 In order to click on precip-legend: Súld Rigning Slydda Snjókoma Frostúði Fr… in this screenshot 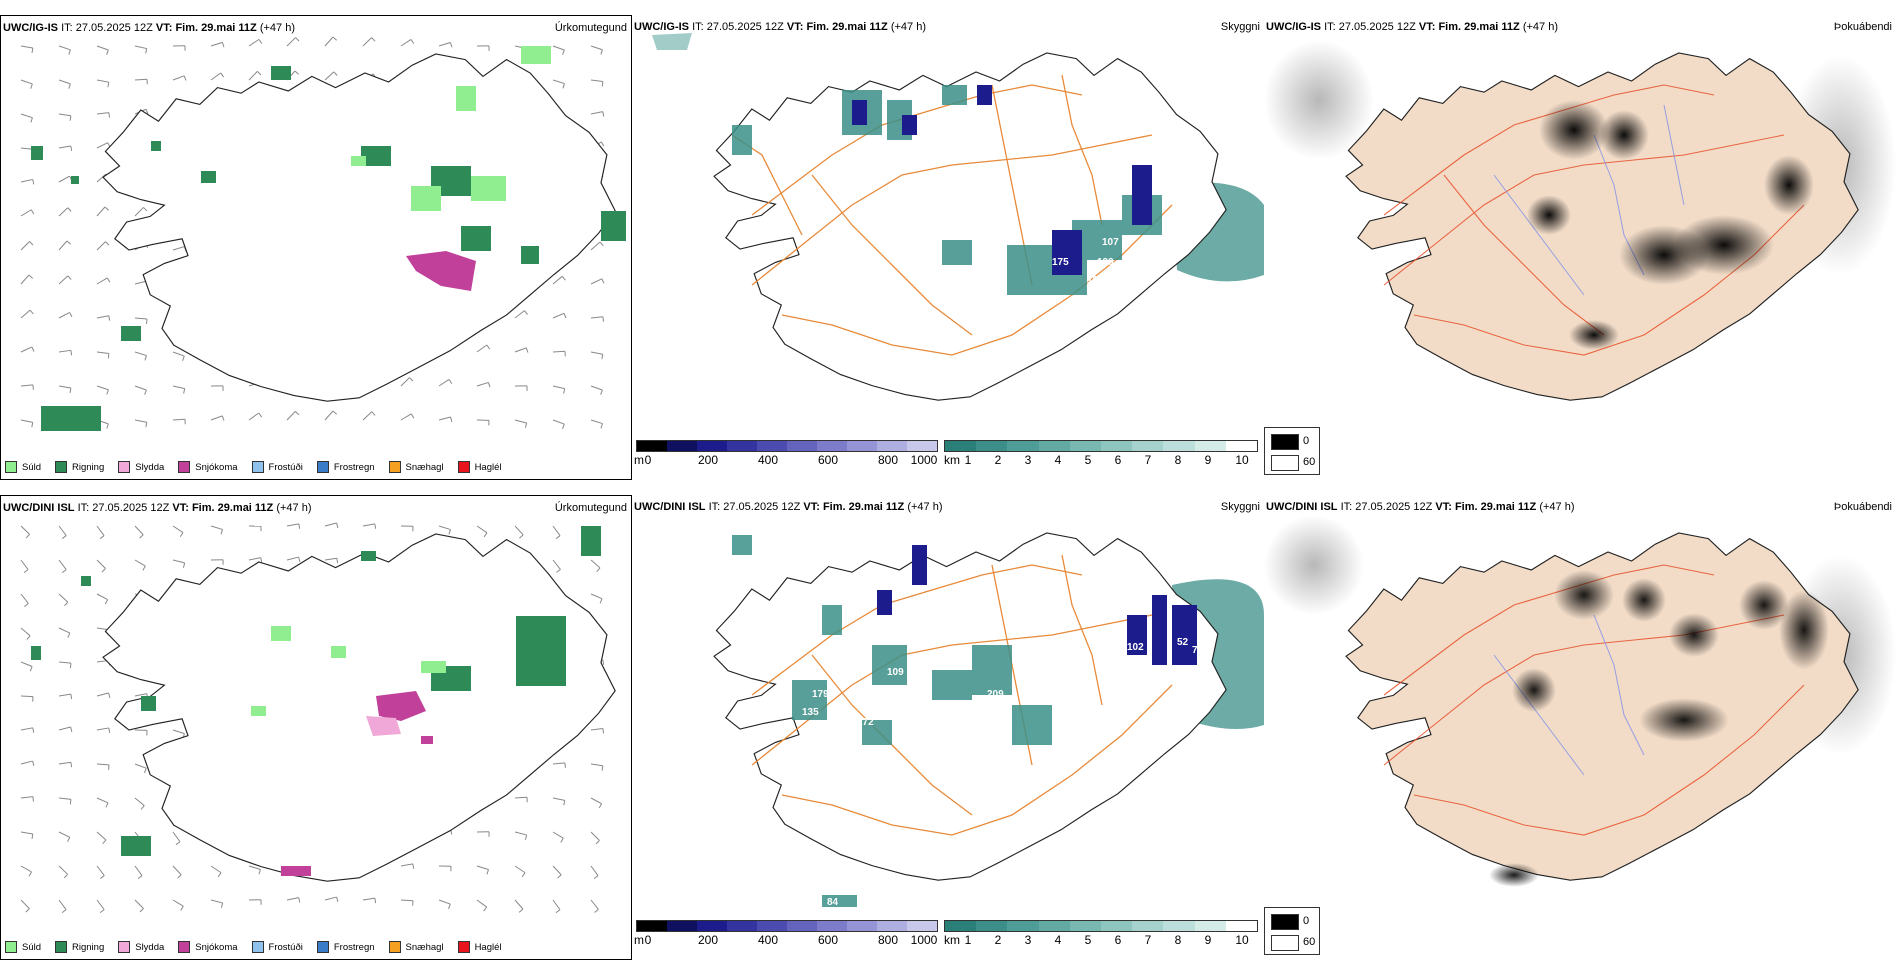, I will do `click(253, 467)`.